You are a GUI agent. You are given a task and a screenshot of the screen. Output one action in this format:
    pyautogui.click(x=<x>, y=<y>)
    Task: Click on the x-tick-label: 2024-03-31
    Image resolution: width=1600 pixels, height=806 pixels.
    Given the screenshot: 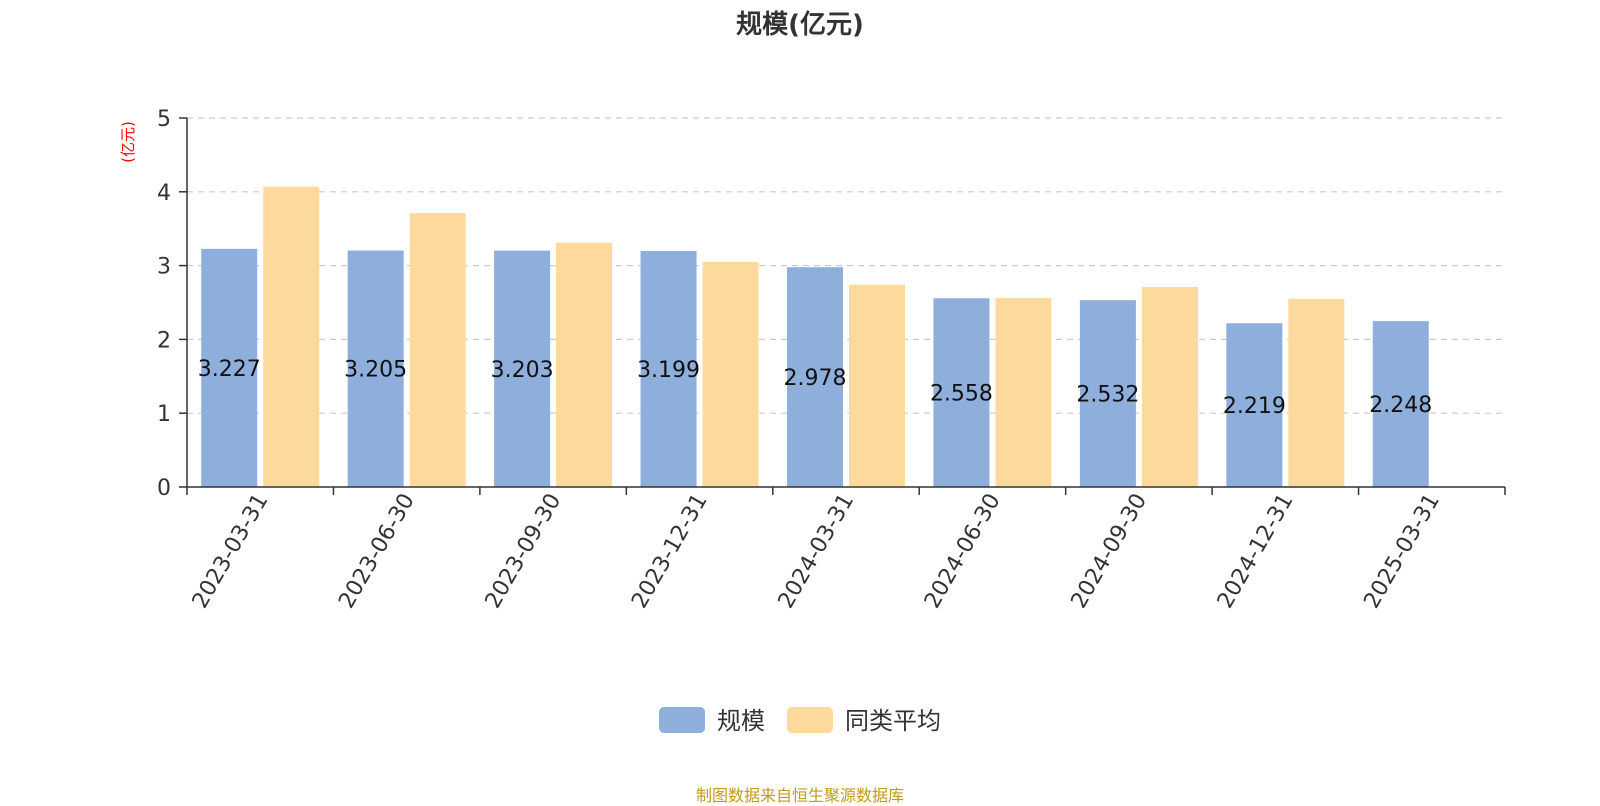 What is the action you would take?
    pyautogui.click(x=817, y=551)
    